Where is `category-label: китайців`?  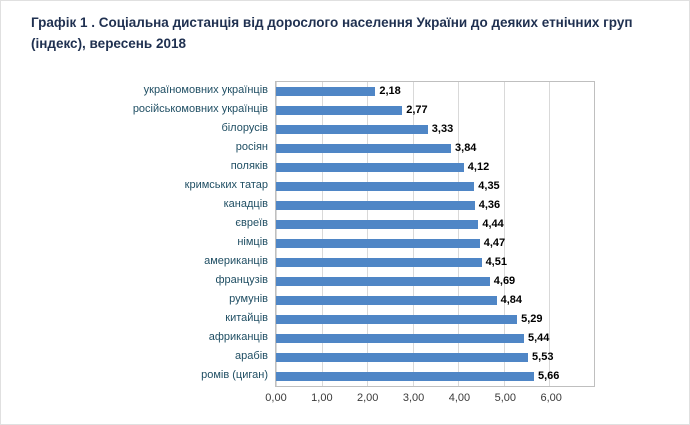
category-label: китайців is located at coordinates (246, 317).